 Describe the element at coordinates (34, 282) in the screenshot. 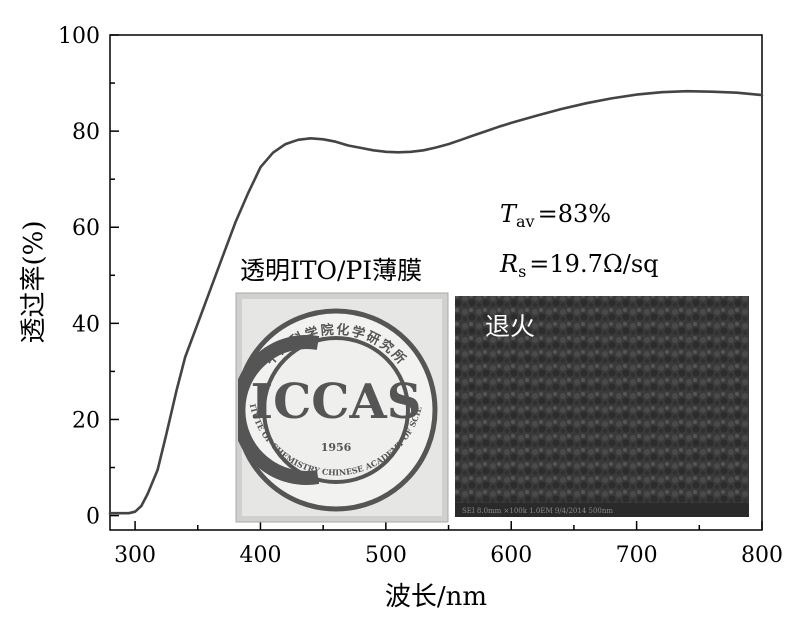

I see `y-axis-title: 透过率(%)` at that location.